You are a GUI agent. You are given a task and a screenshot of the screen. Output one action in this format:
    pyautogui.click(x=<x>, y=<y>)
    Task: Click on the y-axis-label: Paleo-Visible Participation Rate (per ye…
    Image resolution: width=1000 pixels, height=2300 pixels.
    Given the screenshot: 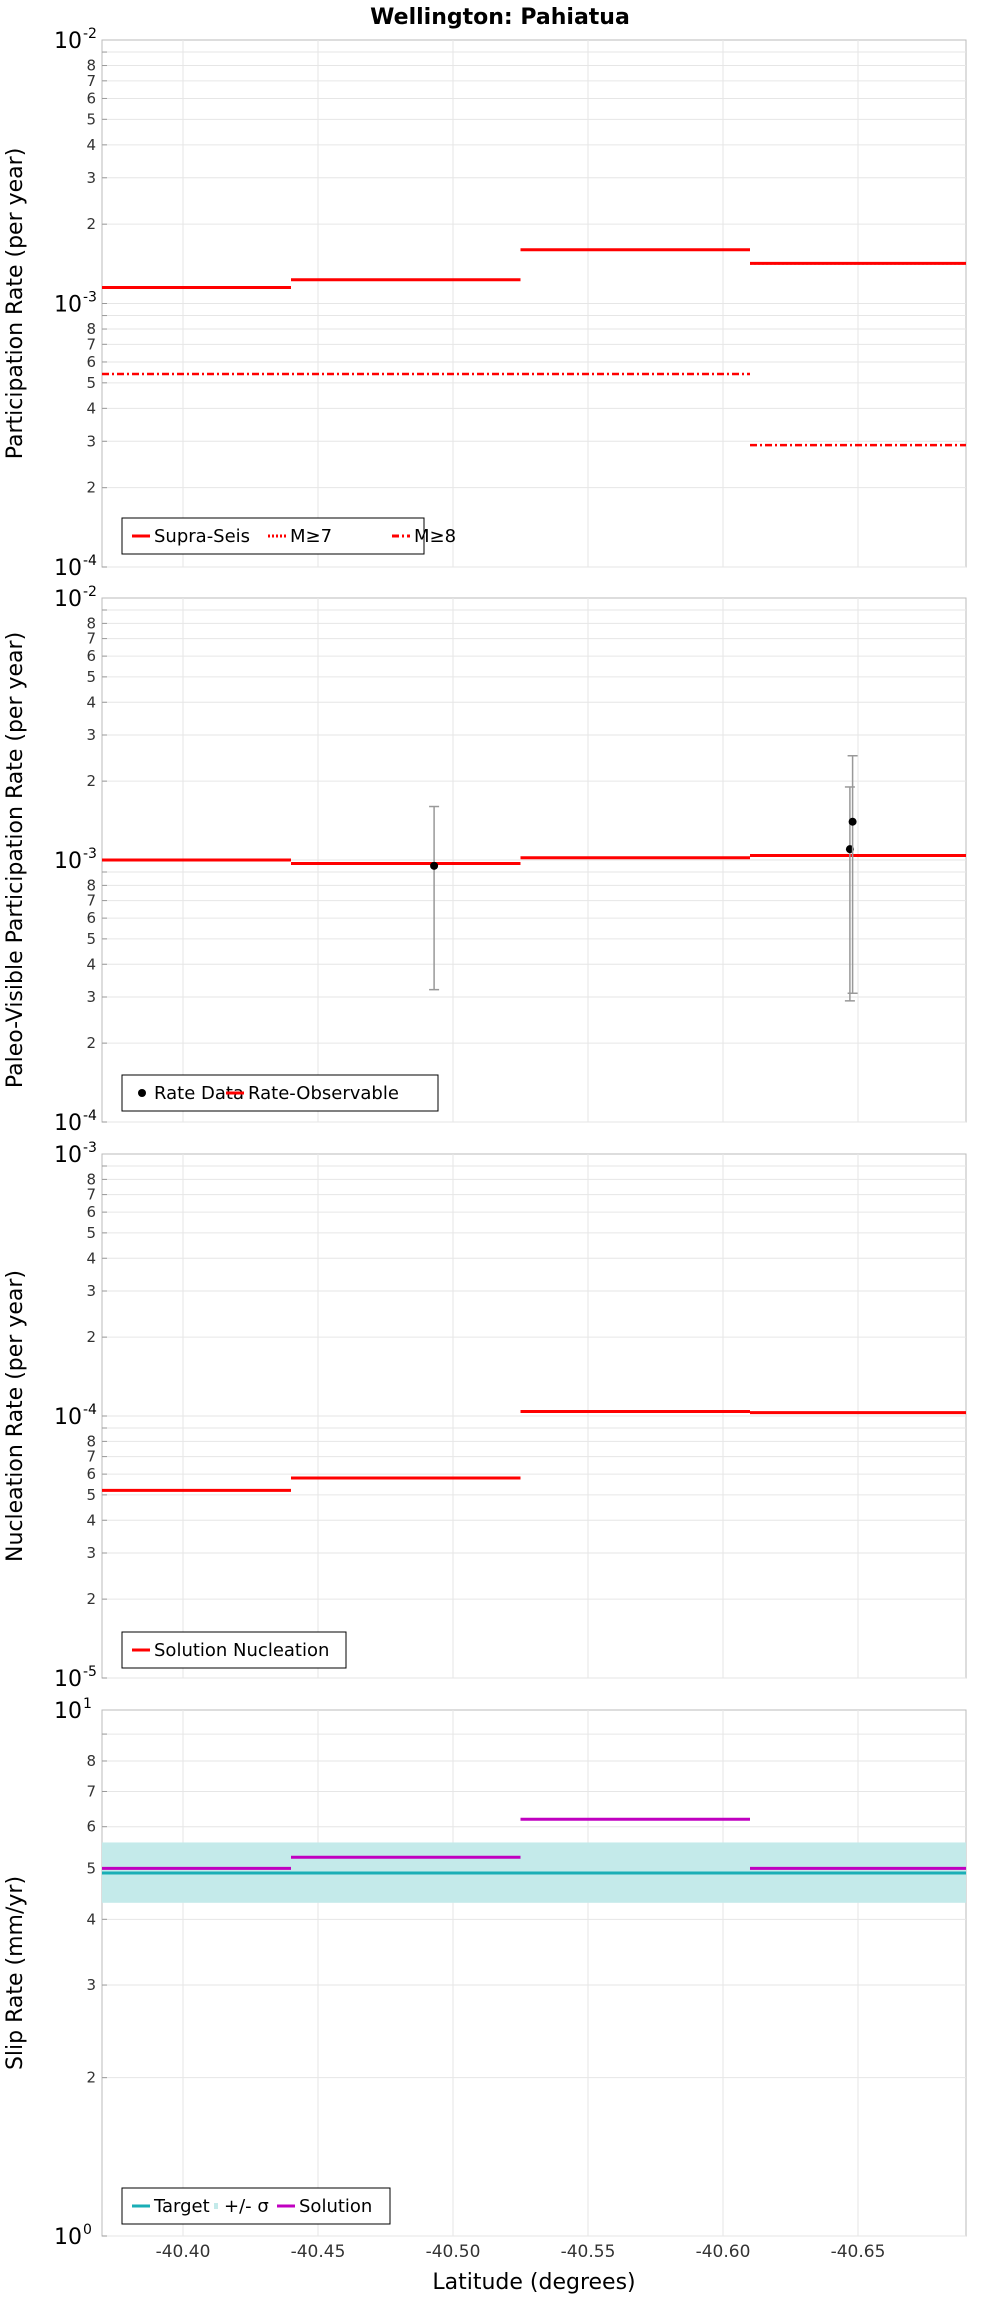 What is the action you would take?
    pyautogui.click(x=15, y=860)
    